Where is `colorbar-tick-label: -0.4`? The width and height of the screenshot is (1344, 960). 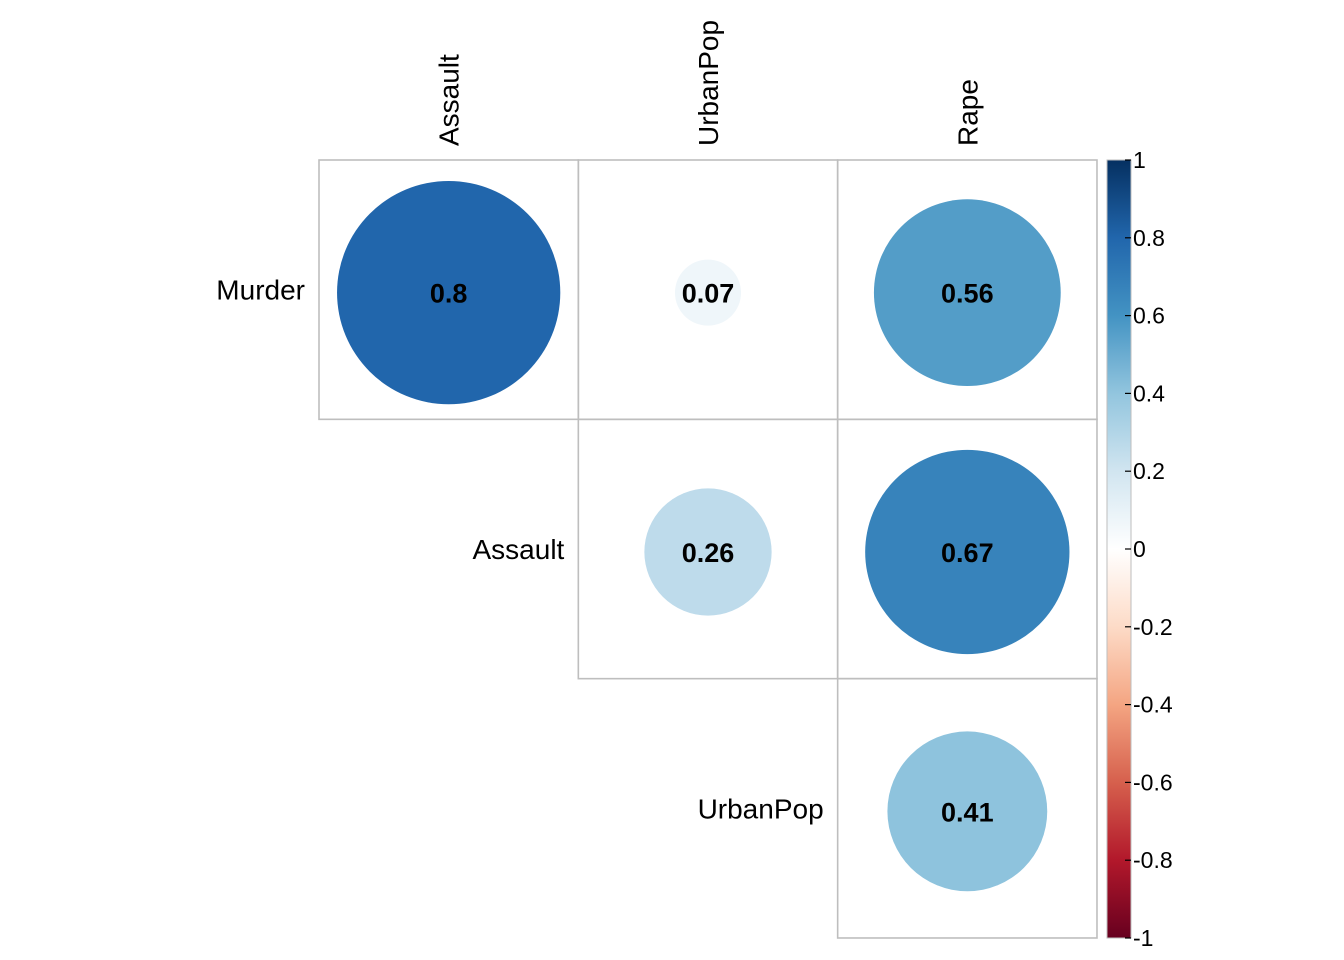 colorbar-tick-label: -0.4 is located at coordinates (1153, 705).